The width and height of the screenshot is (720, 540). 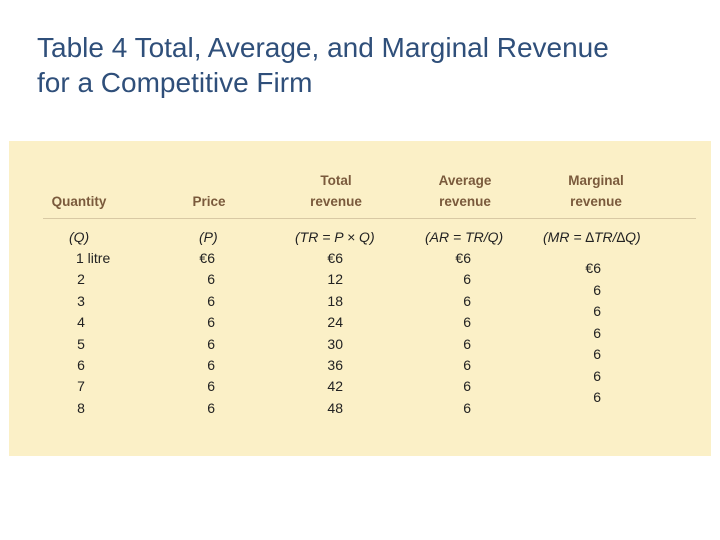 I want to click on header-marginal-revenue: Marginal revenue, so click(x=596, y=191).